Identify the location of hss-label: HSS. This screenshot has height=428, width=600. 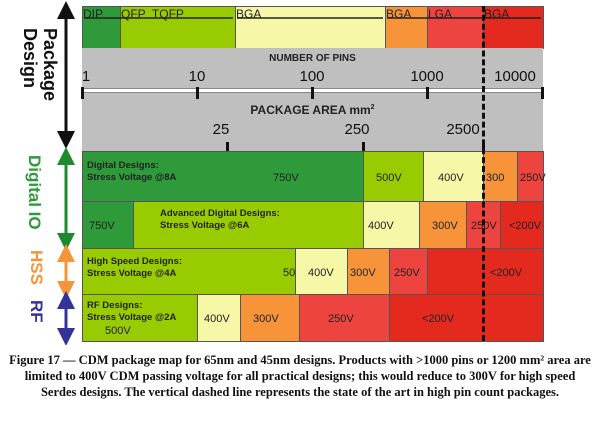
(36, 267).